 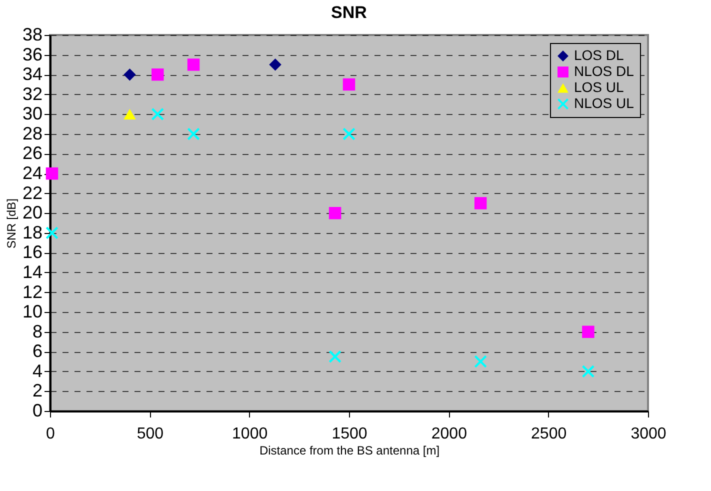 I want to click on y-tick-label: 4, so click(x=37, y=370).